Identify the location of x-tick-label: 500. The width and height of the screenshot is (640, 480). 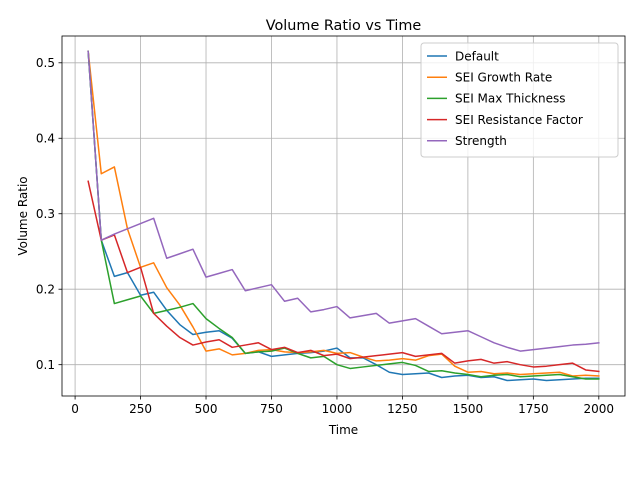
(206, 409).